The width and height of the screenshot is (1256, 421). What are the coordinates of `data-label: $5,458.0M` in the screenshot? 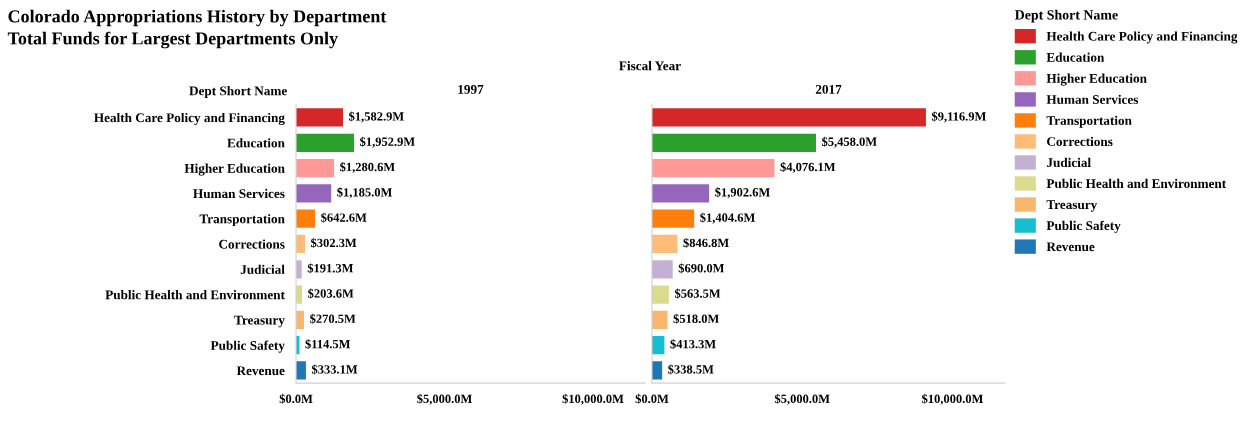 It's located at (849, 142).